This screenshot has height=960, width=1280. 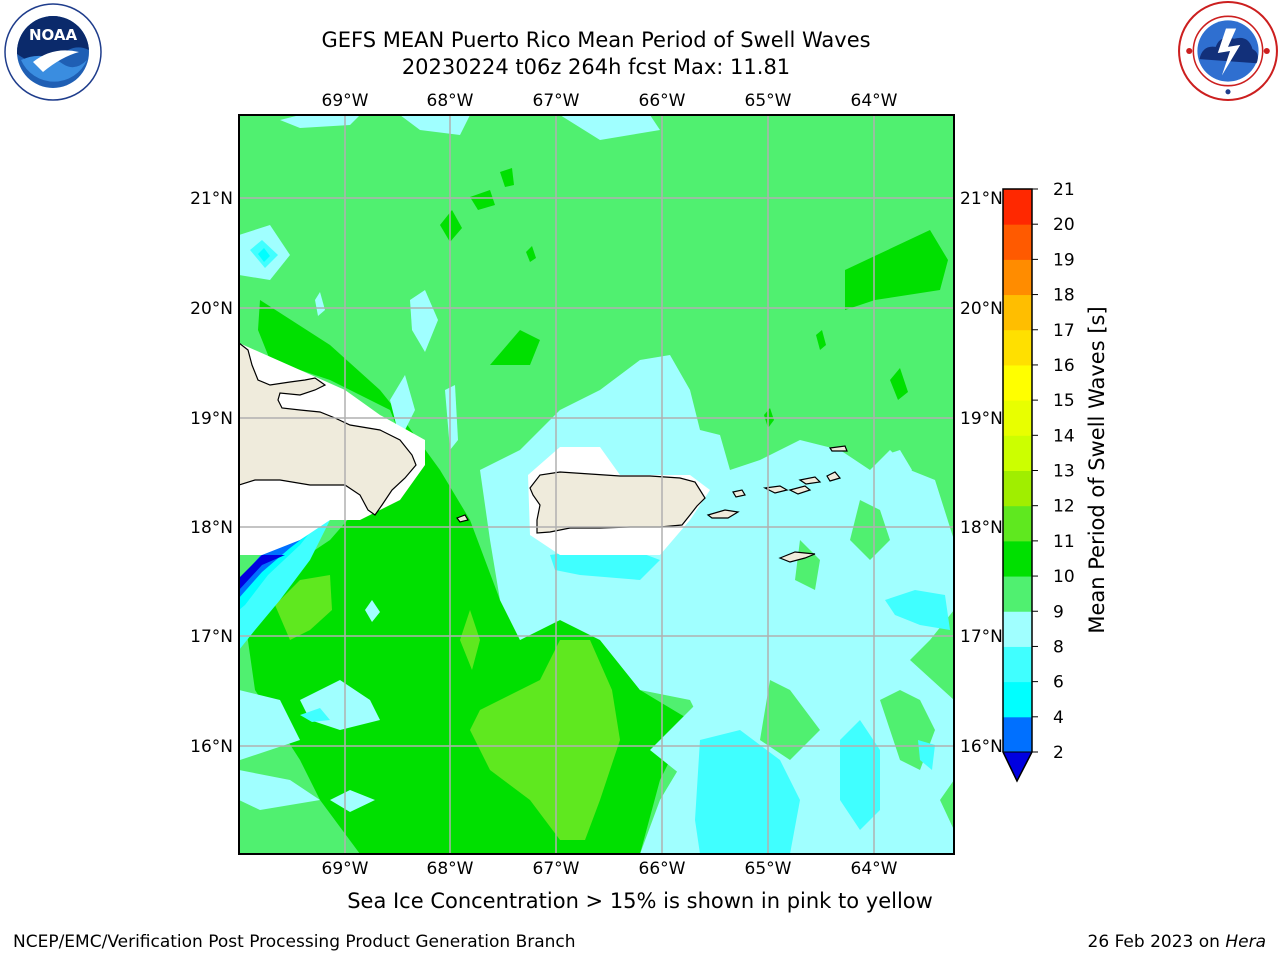 I want to click on st-john-island, so click(x=800, y=490).